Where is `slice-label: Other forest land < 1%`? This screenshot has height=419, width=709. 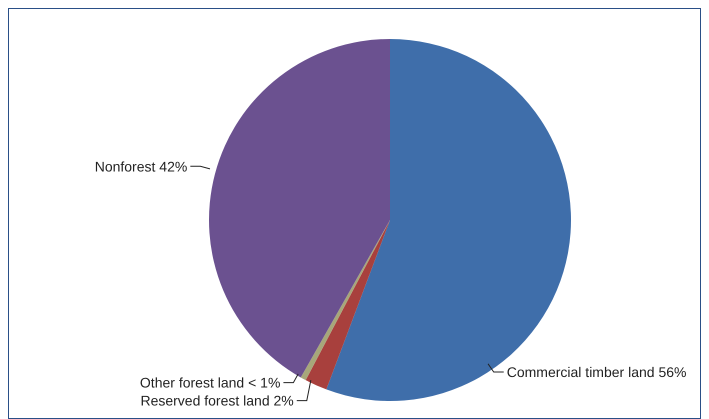 slice-label: Other forest land < 1% is located at coordinates (210, 382).